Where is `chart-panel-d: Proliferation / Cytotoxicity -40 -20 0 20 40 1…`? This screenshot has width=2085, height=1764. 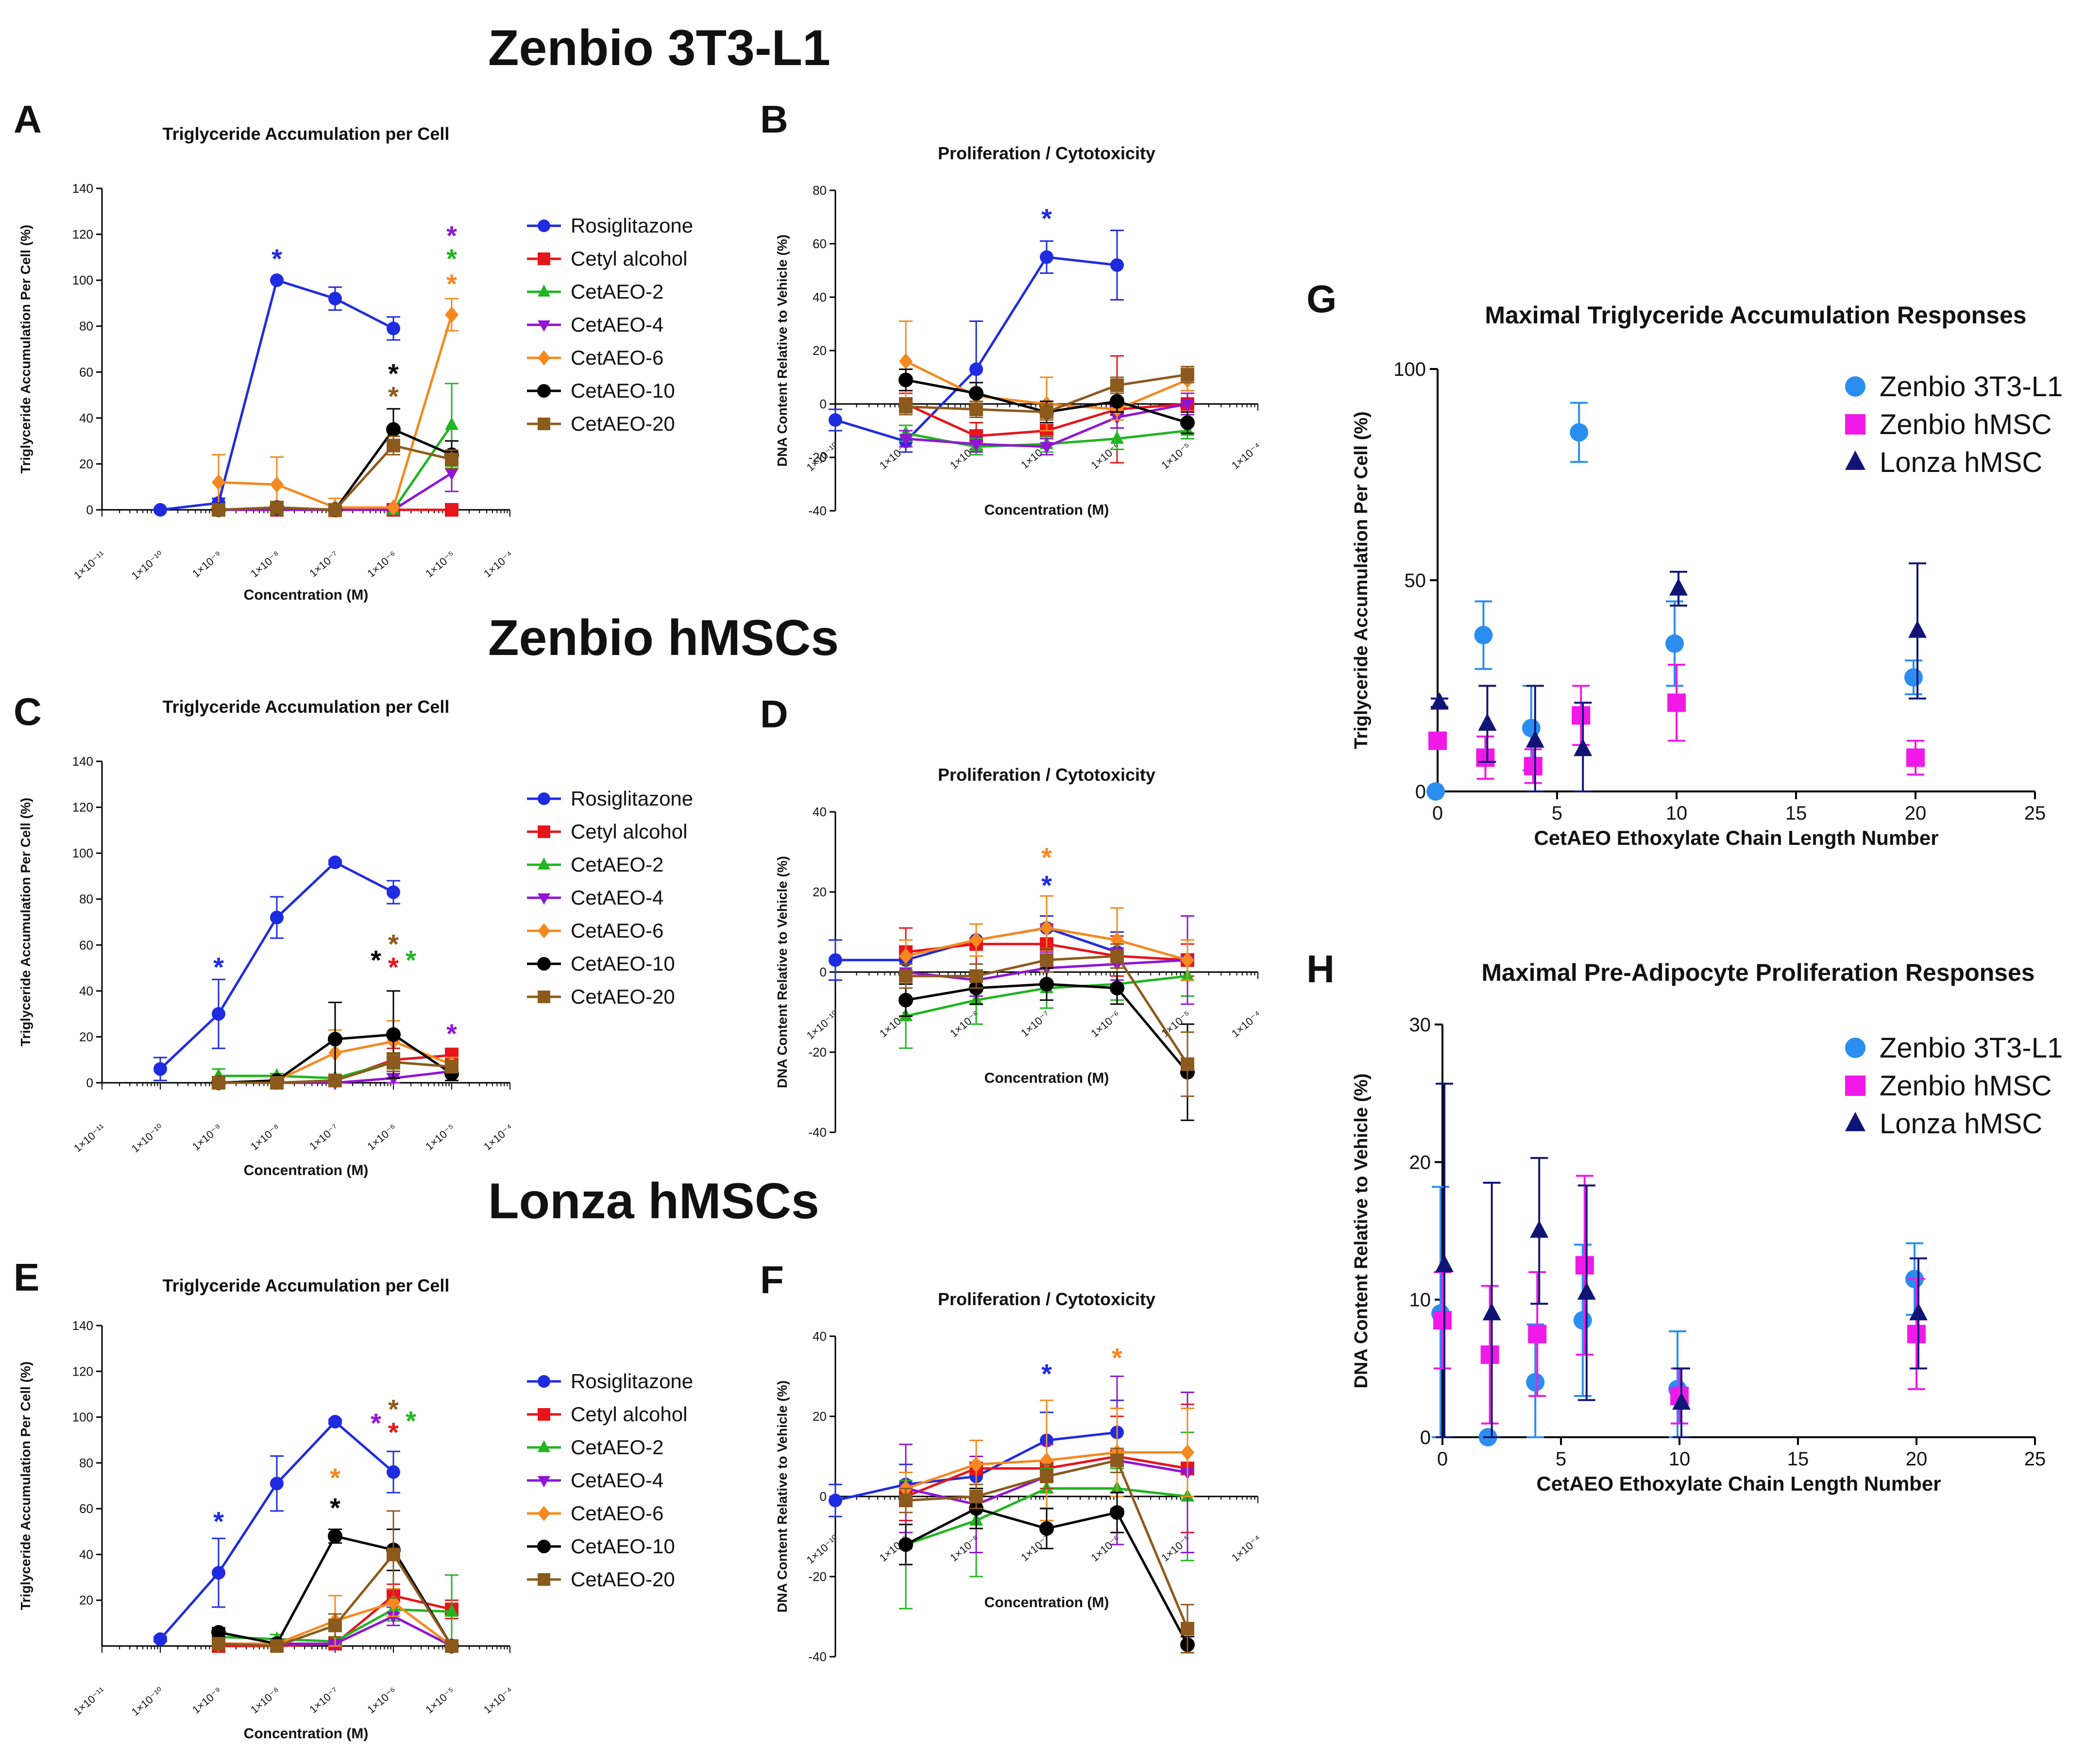 chart-panel-d: Proliferation / Cytotoxicity -40 -20 0 20 40 1… is located at coordinates (1019, 952).